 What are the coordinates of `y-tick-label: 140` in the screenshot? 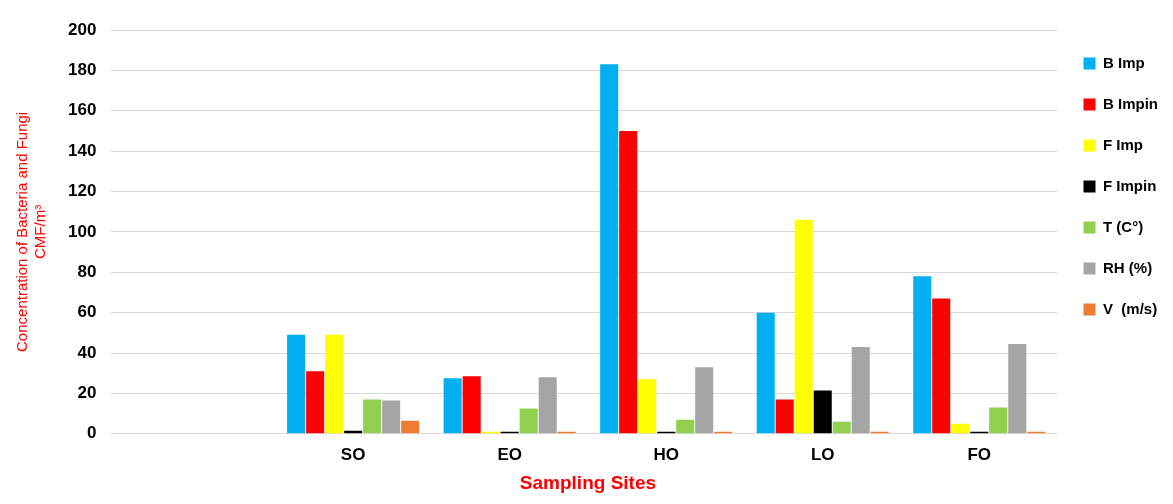 It's located at (82, 150).